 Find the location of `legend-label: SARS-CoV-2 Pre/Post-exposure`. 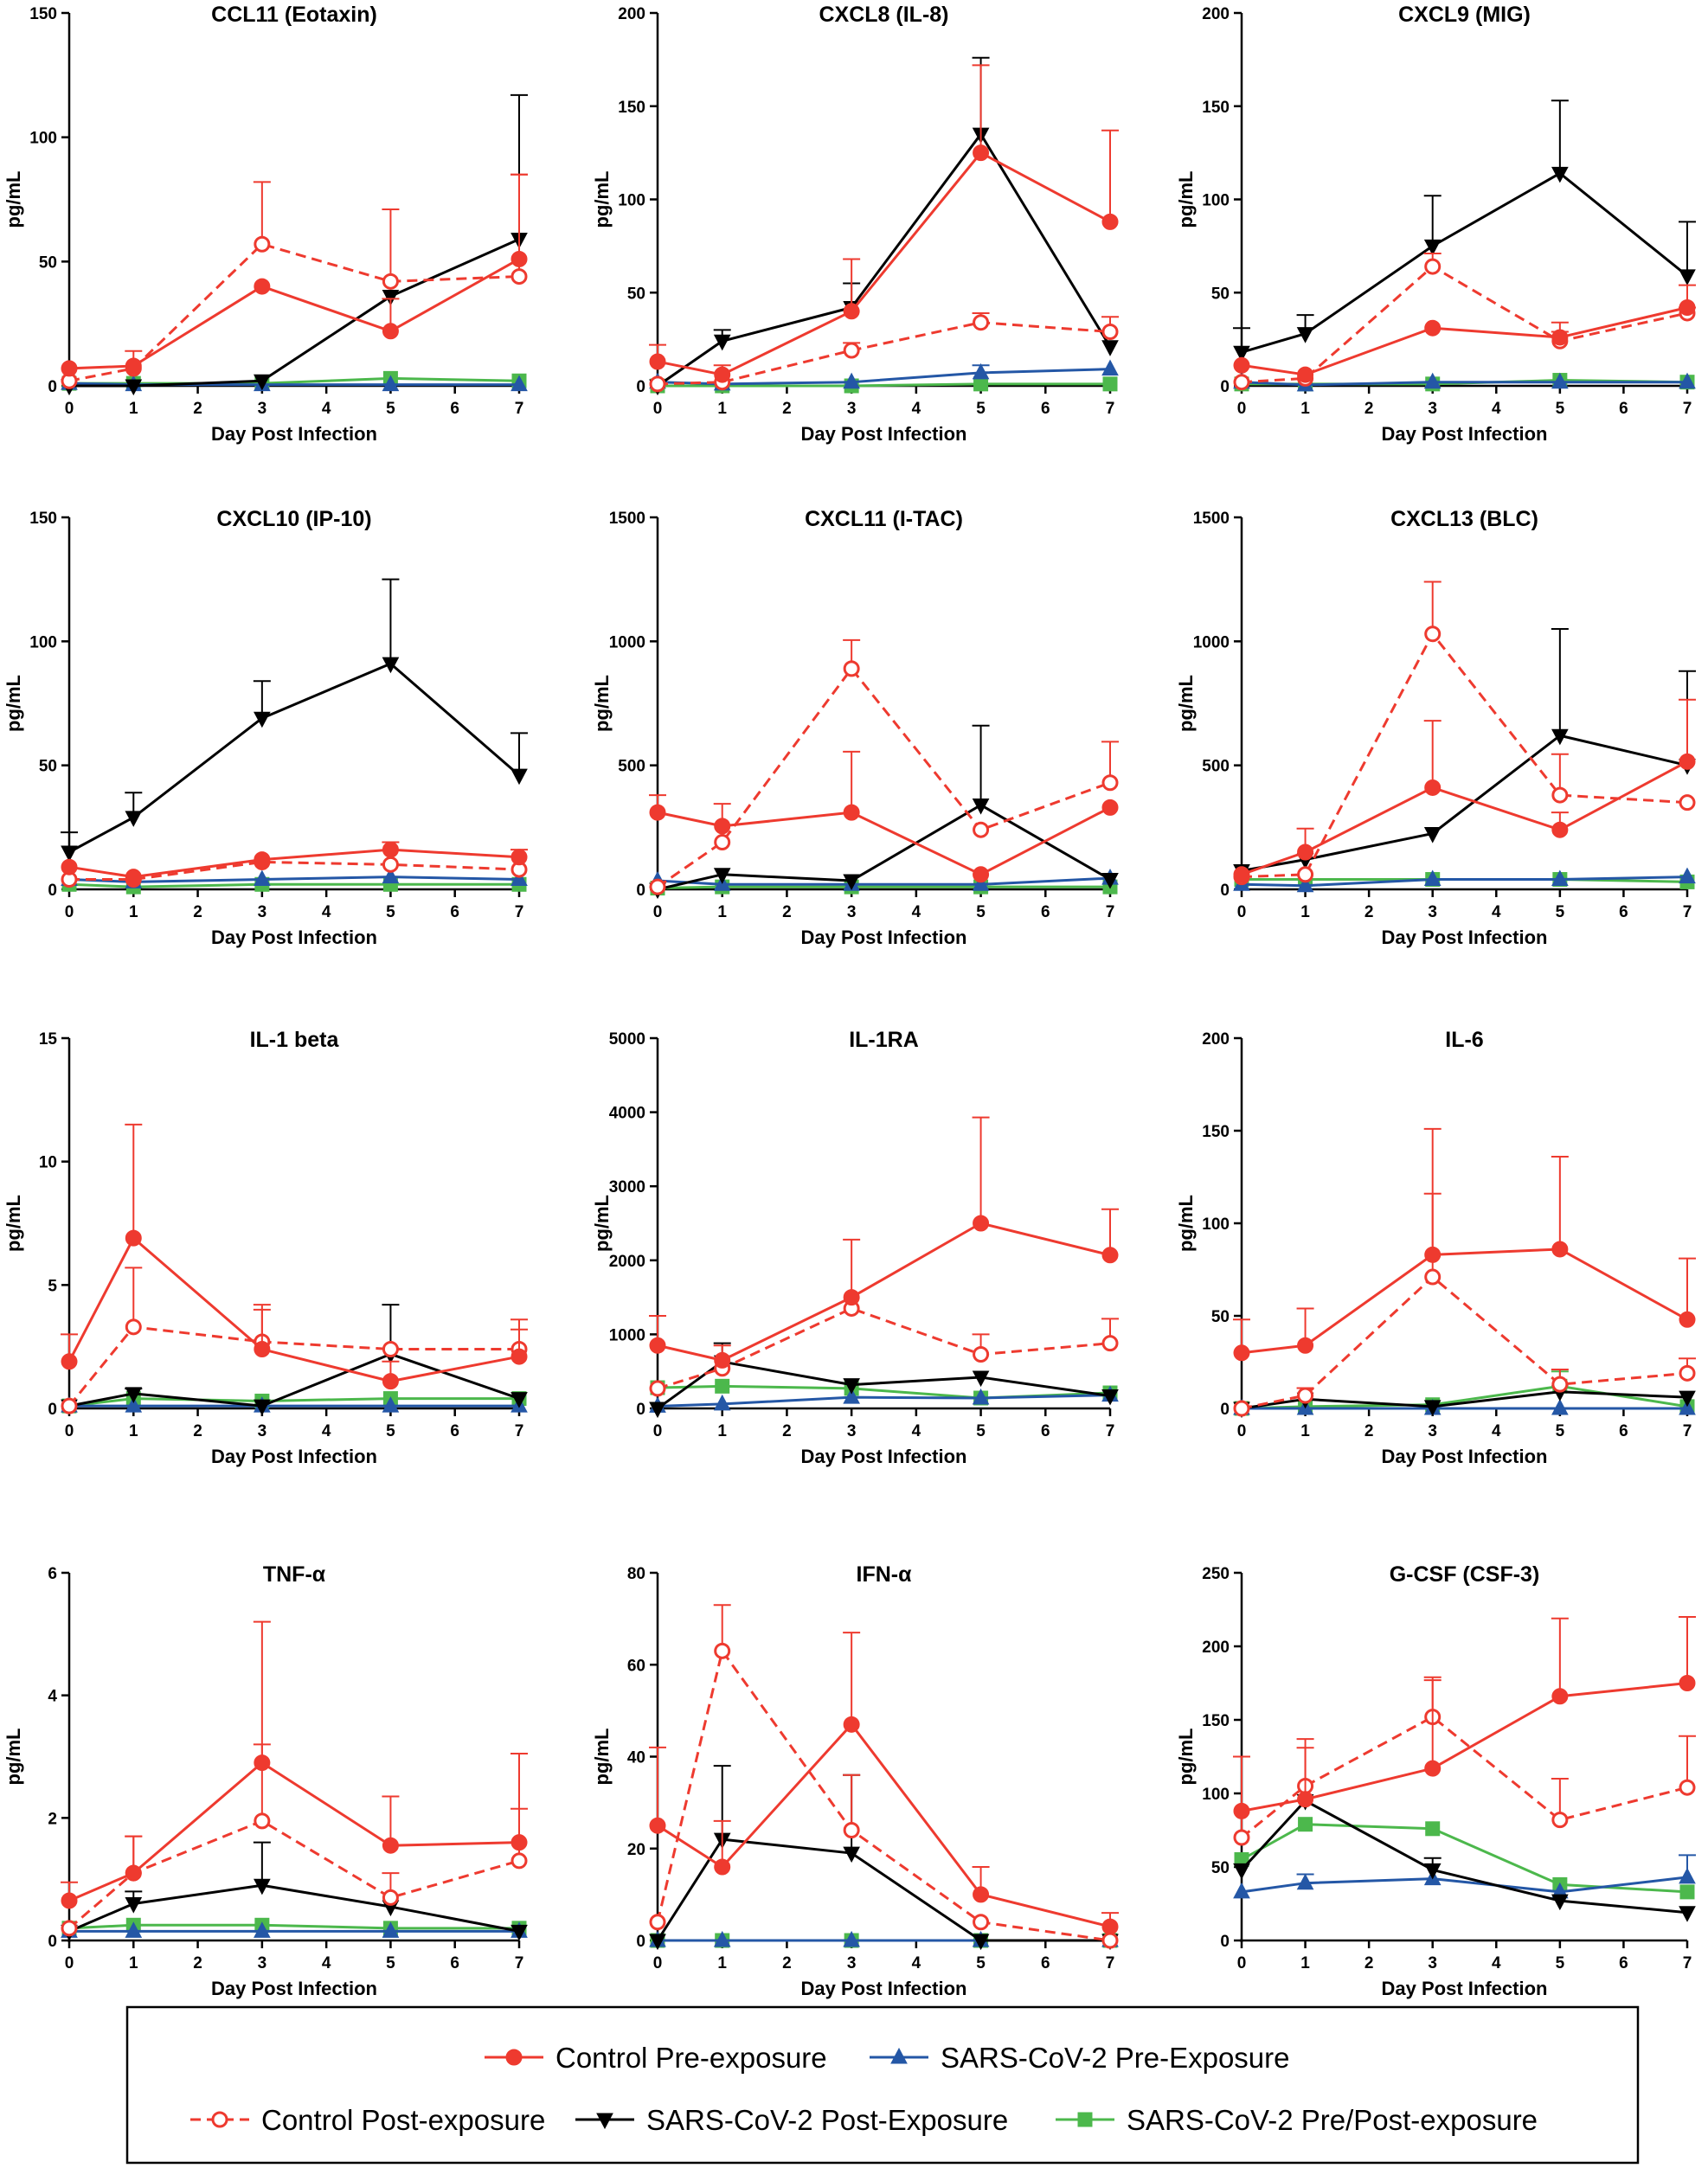

legend-label: SARS-CoV-2 Pre/Post-exposure is located at coordinates (1332, 2120).